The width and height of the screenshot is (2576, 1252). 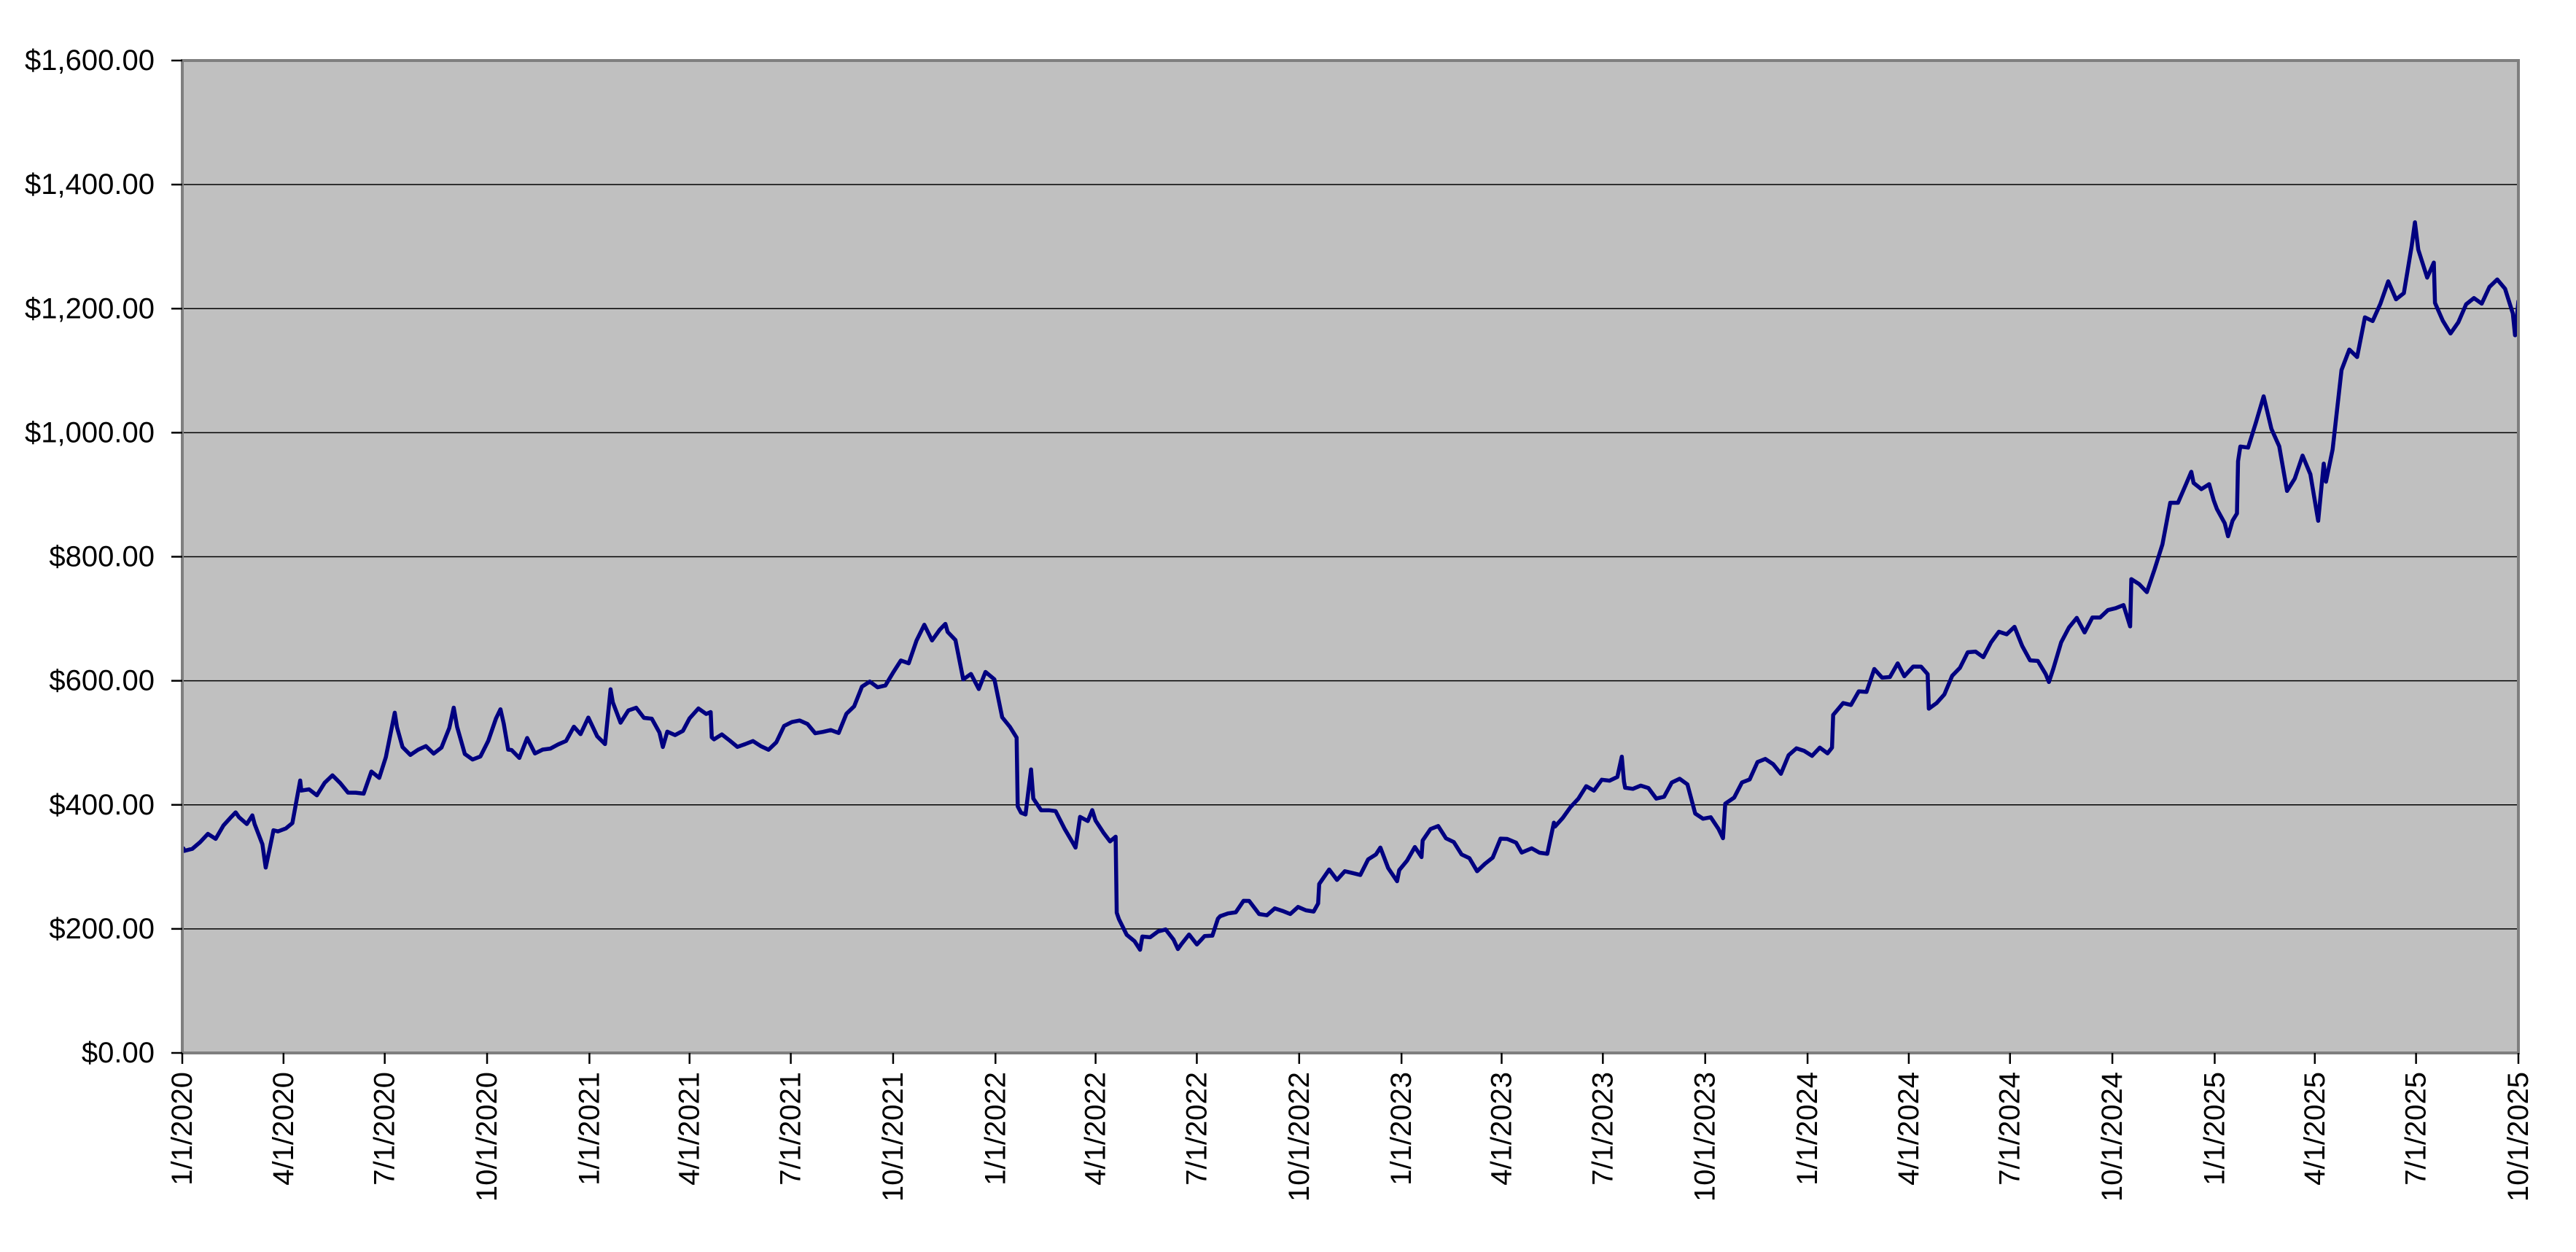 I want to click on y-tick-label: $1,600.00, so click(x=90, y=60).